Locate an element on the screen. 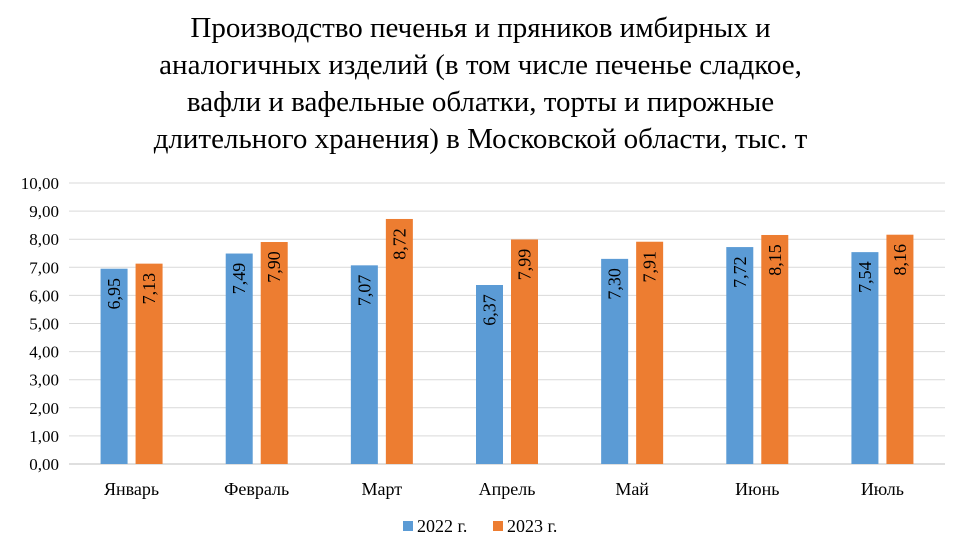 The image size is (961, 559). y-tick-label: 9,00 is located at coordinates (44, 211).